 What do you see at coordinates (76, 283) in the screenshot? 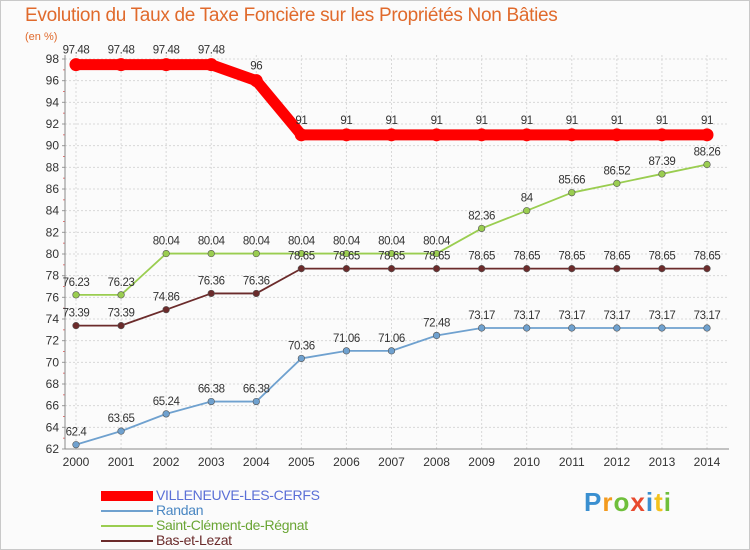
I see `data-label: 76.23` at bounding box center [76, 283].